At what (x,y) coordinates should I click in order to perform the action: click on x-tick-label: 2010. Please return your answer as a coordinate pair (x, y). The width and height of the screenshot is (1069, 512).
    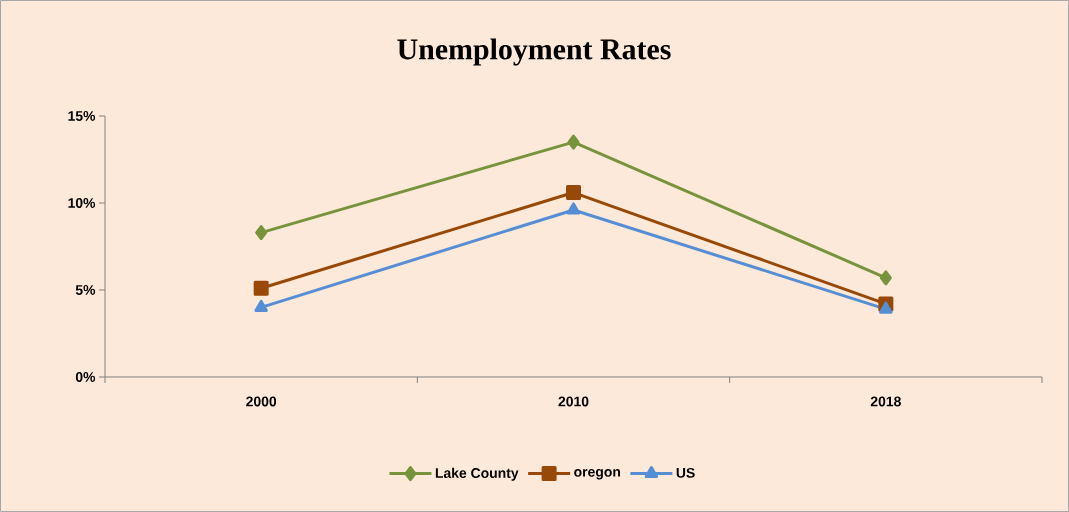
    Looking at the image, I should click on (573, 401).